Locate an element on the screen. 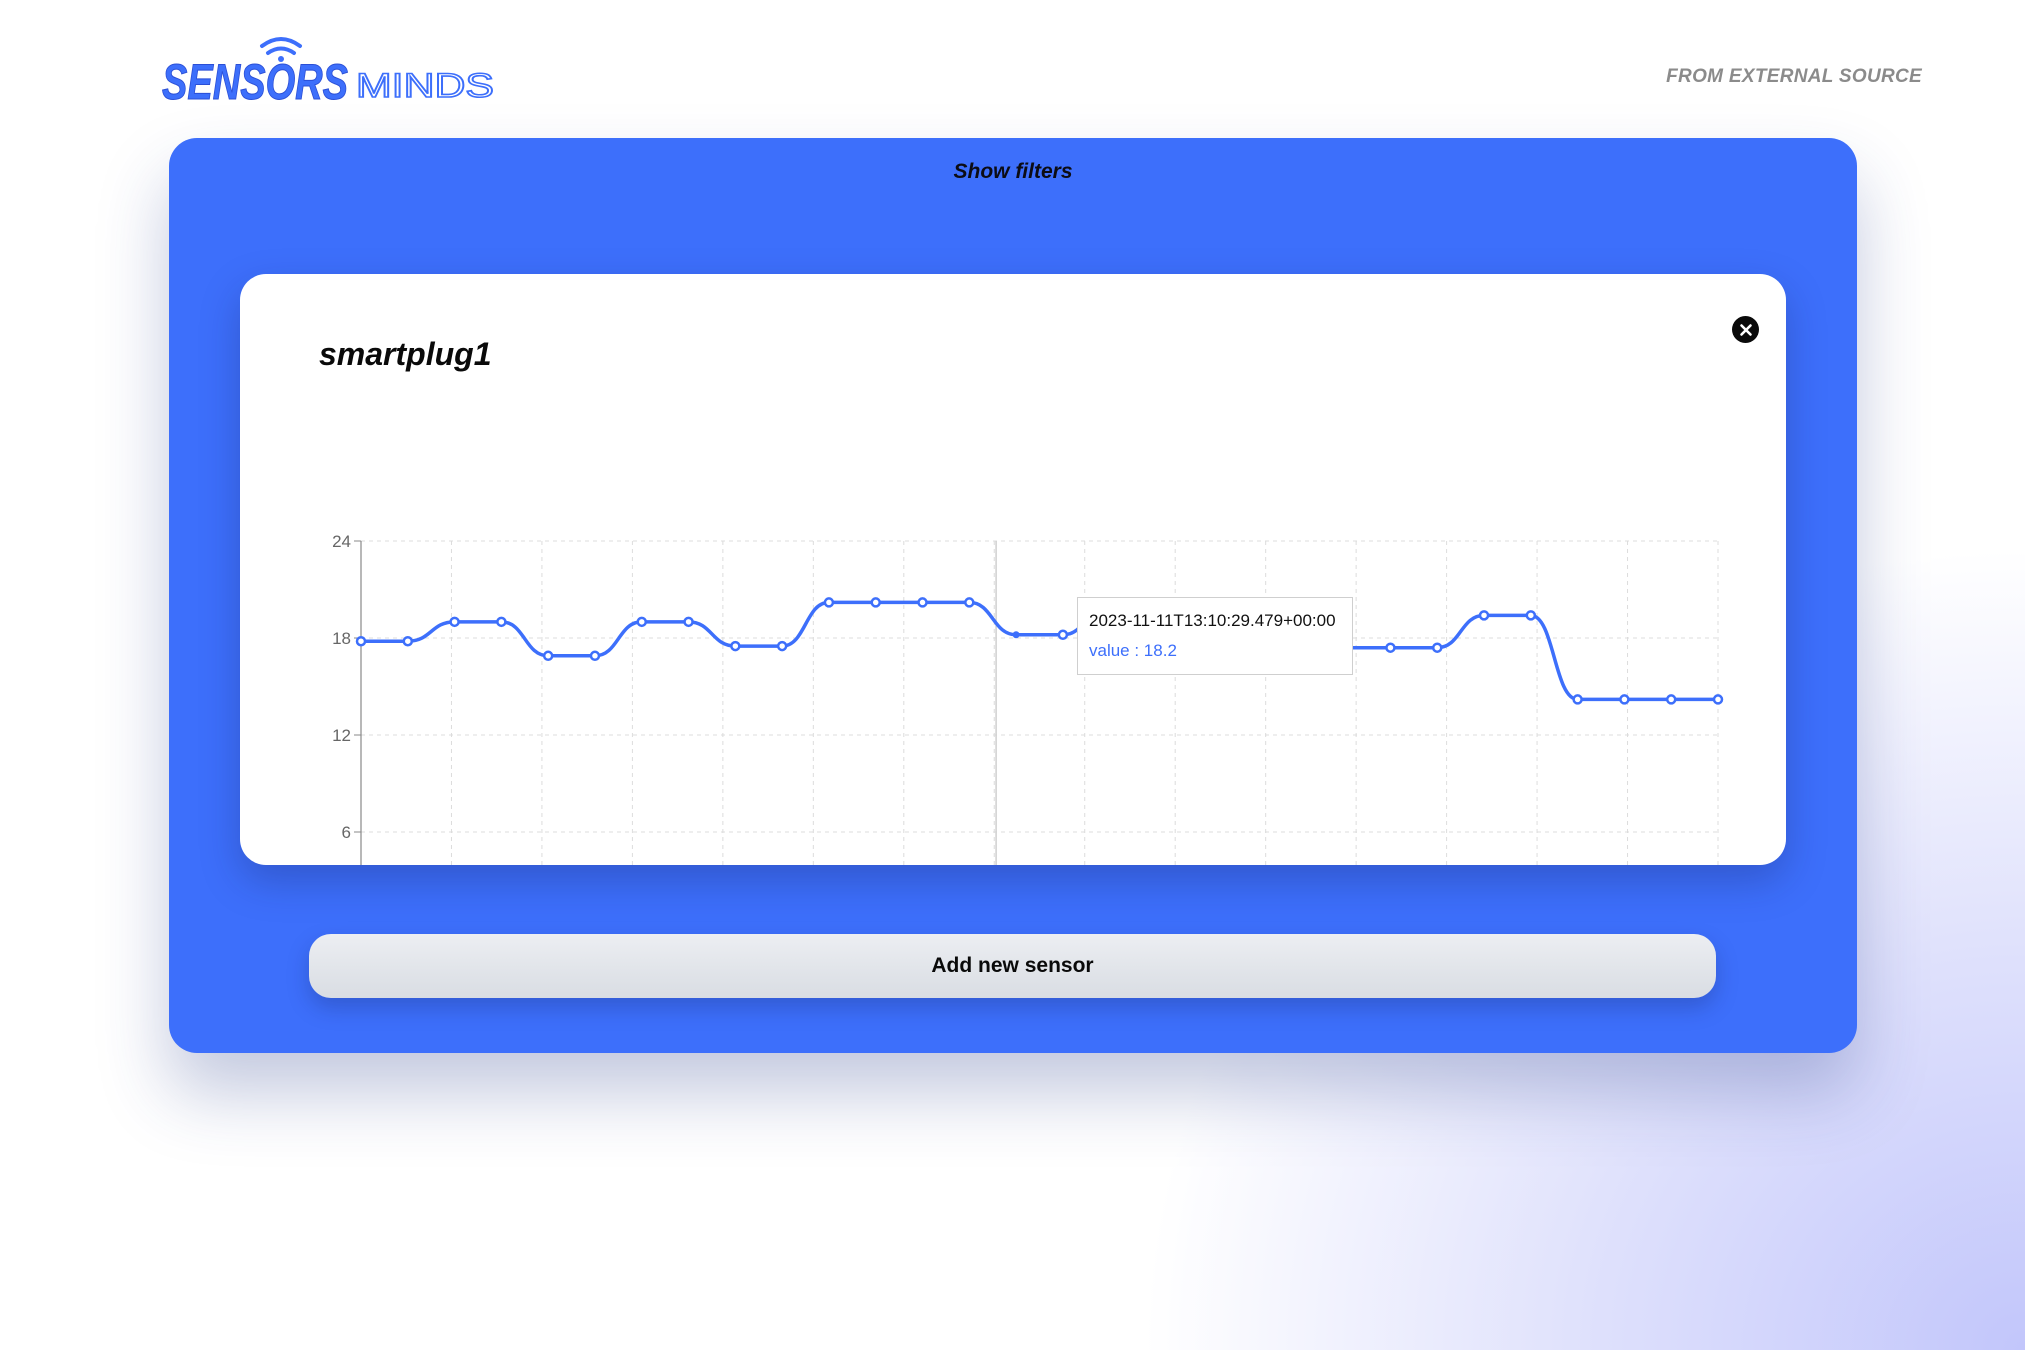 The height and width of the screenshot is (1350, 2025). chart-points is located at coordinates (1039, 651).